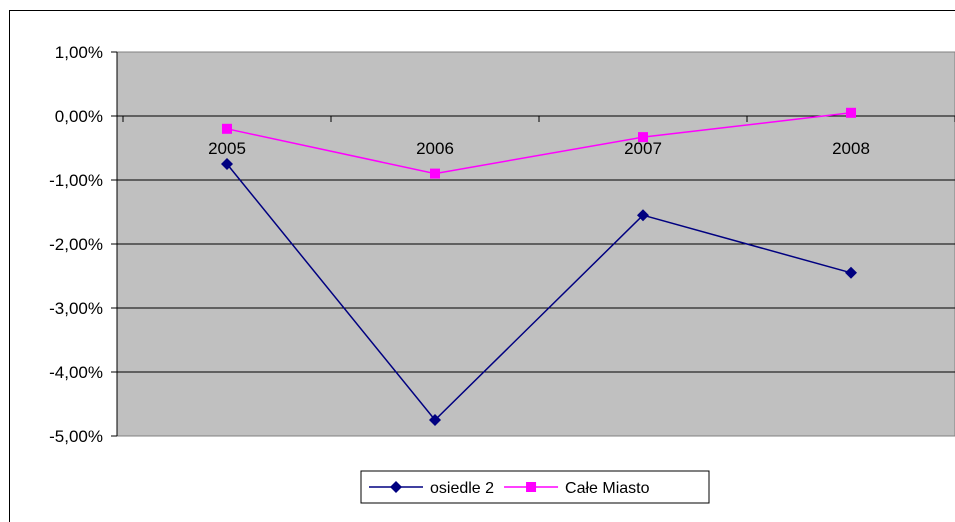 The height and width of the screenshot is (522, 955). What do you see at coordinates (643, 148) in the screenshot?
I see `x-tick-label: 2007` at bounding box center [643, 148].